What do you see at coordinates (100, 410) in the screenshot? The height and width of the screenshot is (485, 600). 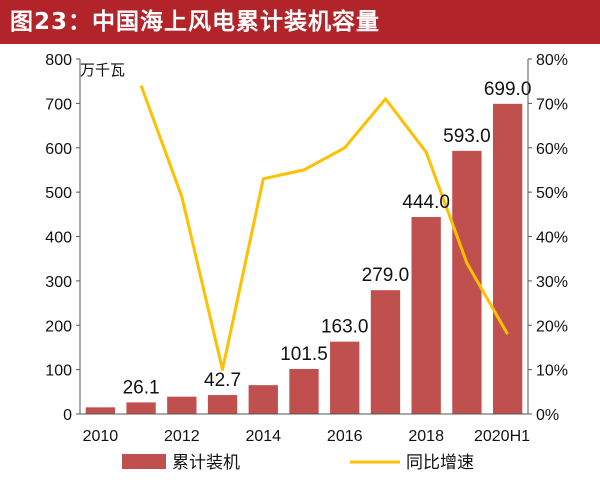 I see `bar-2010` at bounding box center [100, 410].